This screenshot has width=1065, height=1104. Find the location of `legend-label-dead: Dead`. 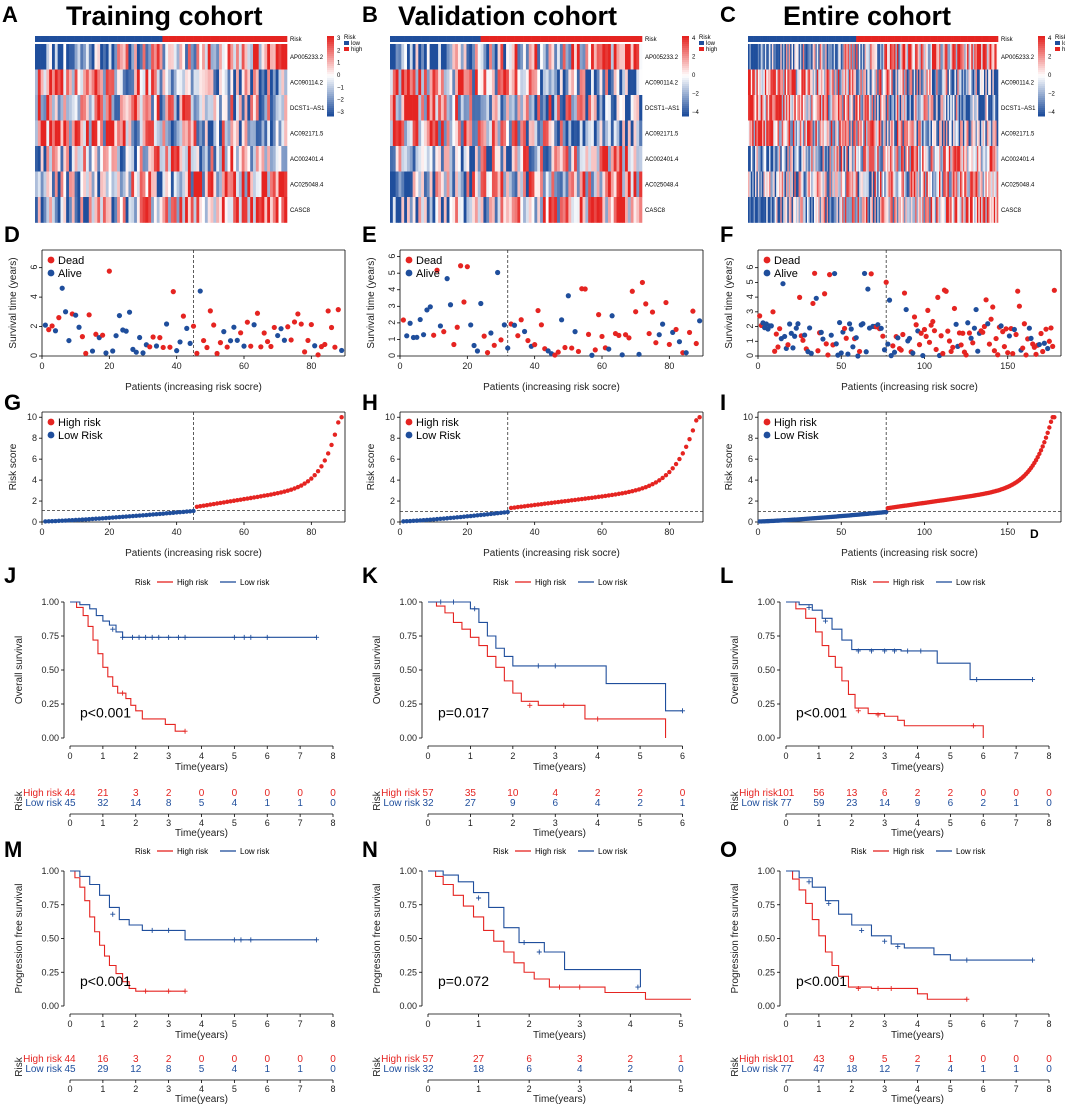

legend-label-dead: Dead is located at coordinates (429, 261).